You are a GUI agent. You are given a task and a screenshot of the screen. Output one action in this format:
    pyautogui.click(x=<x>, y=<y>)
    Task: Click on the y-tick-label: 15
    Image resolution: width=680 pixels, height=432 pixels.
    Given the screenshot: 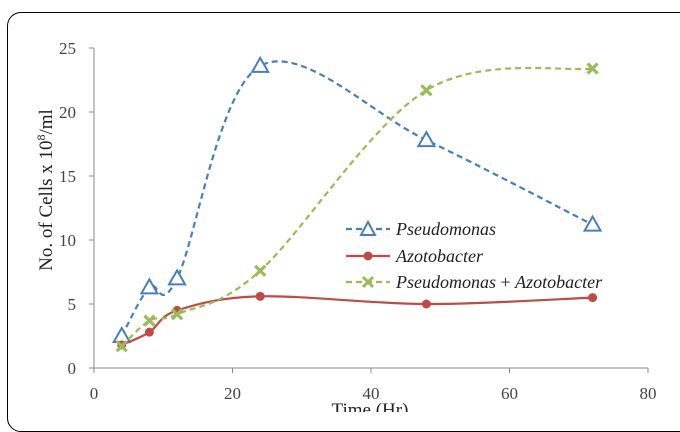 What is the action you would take?
    pyautogui.click(x=67, y=176)
    